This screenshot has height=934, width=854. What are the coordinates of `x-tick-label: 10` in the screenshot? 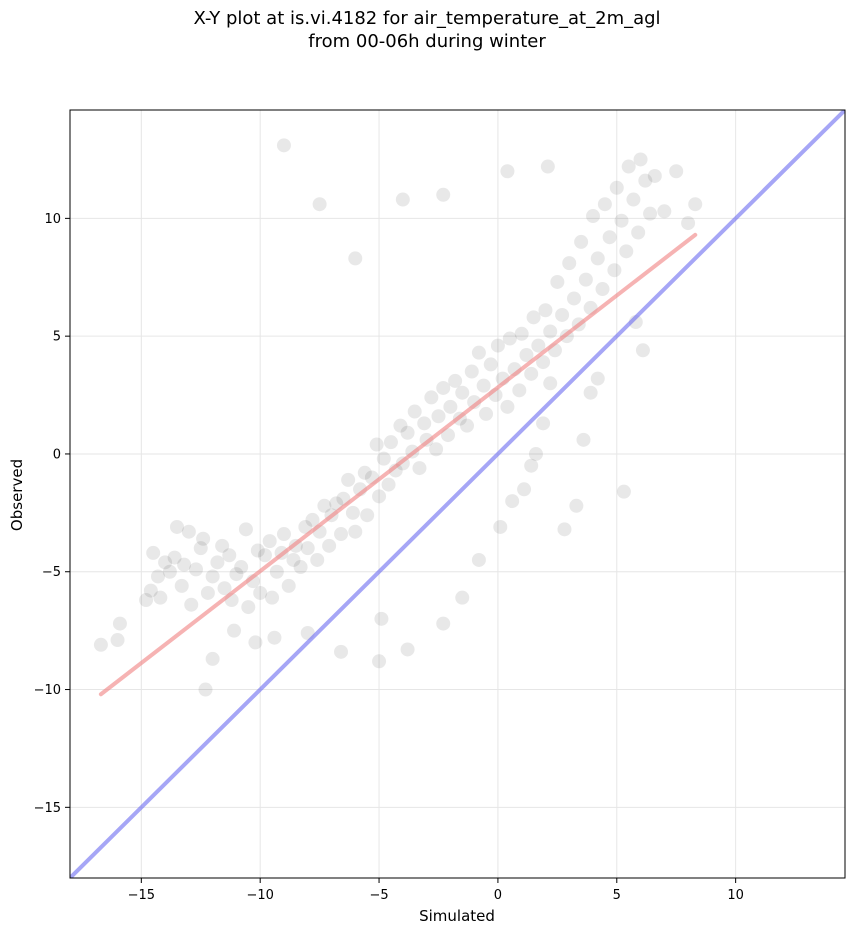 It's located at (735, 895).